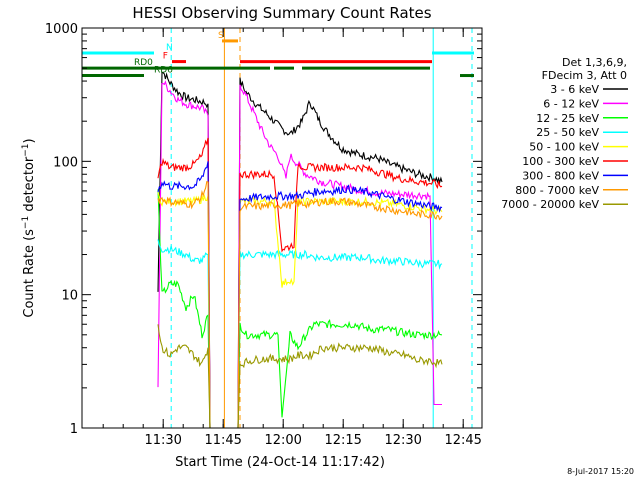 This screenshot has height=480, width=640. Describe the element at coordinates (69, 296) in the screenshot. I see `y-tick-label-1: 10` at that location.